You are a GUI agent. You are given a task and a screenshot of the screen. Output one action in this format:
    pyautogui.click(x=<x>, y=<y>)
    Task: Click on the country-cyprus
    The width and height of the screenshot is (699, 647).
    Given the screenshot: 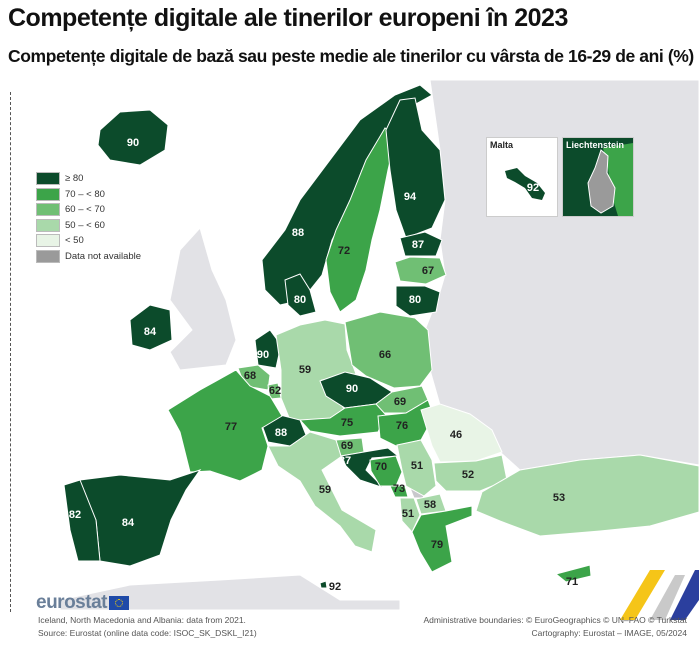 What is the action you would take?
    pyautogui.click(x=573, y=573)
    